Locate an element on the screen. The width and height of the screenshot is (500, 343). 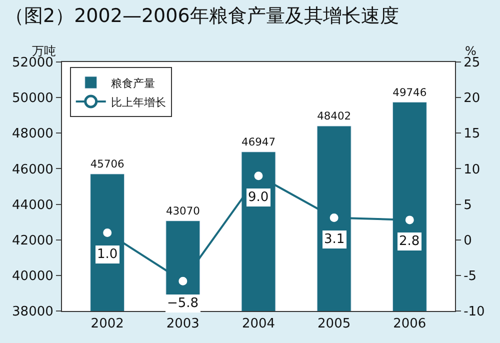
data-label: 2.8 is located at coordinates (409, 241).